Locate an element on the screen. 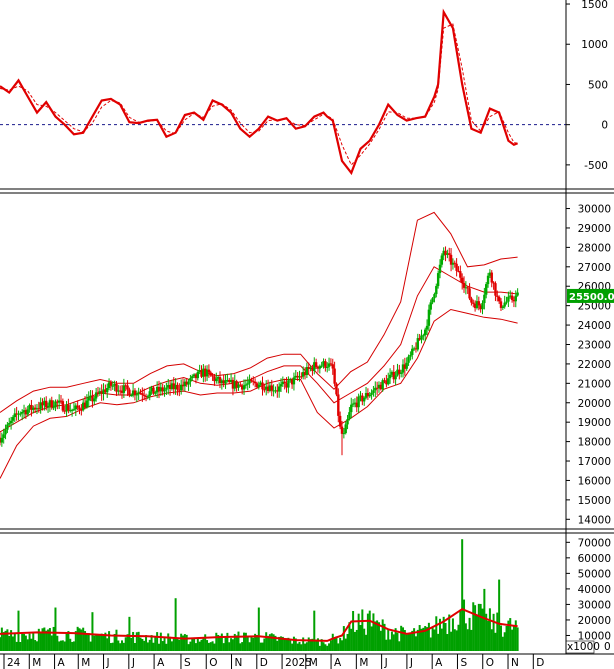 The image size is (614, 669). price-tick-label: 21000 is located at coordinates (594, 384).